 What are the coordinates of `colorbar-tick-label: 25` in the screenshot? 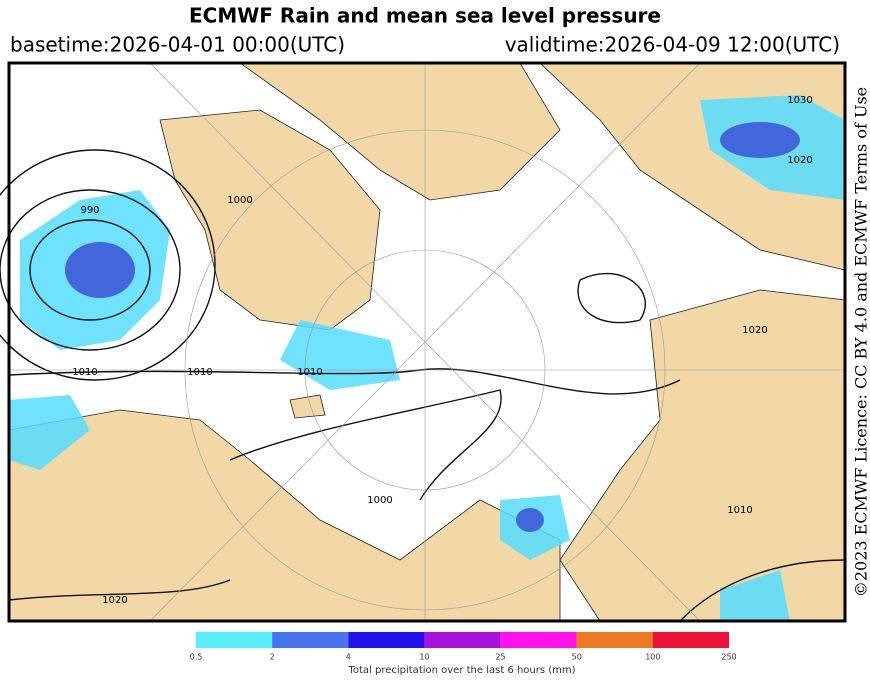 It's located at (500, 657).